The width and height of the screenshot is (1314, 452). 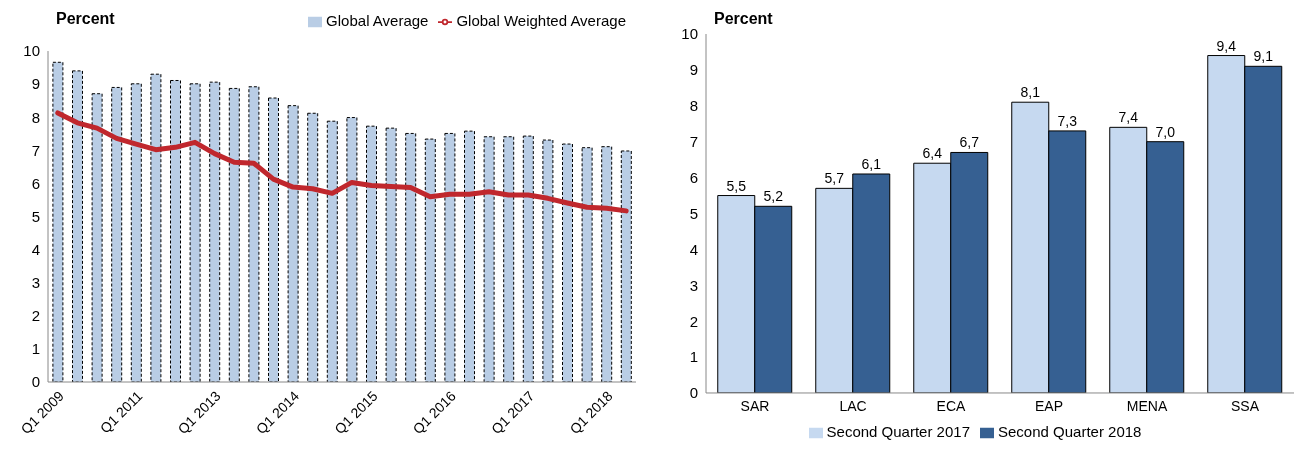 What do you see at coordinates (736, 185) in the screenshot?
I see `data-label: 5,5` at bounding box center [736, 185].